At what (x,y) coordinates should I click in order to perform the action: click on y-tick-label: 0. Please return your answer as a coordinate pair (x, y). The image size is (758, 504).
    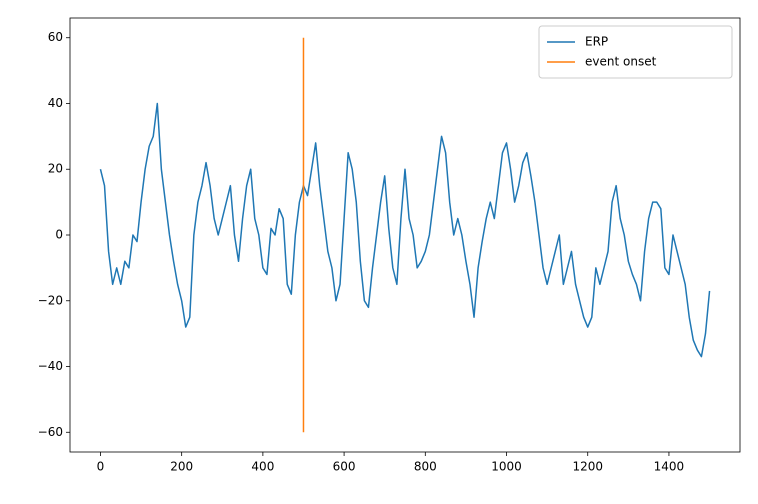
    Looking at the image, I should click on (59, 235).